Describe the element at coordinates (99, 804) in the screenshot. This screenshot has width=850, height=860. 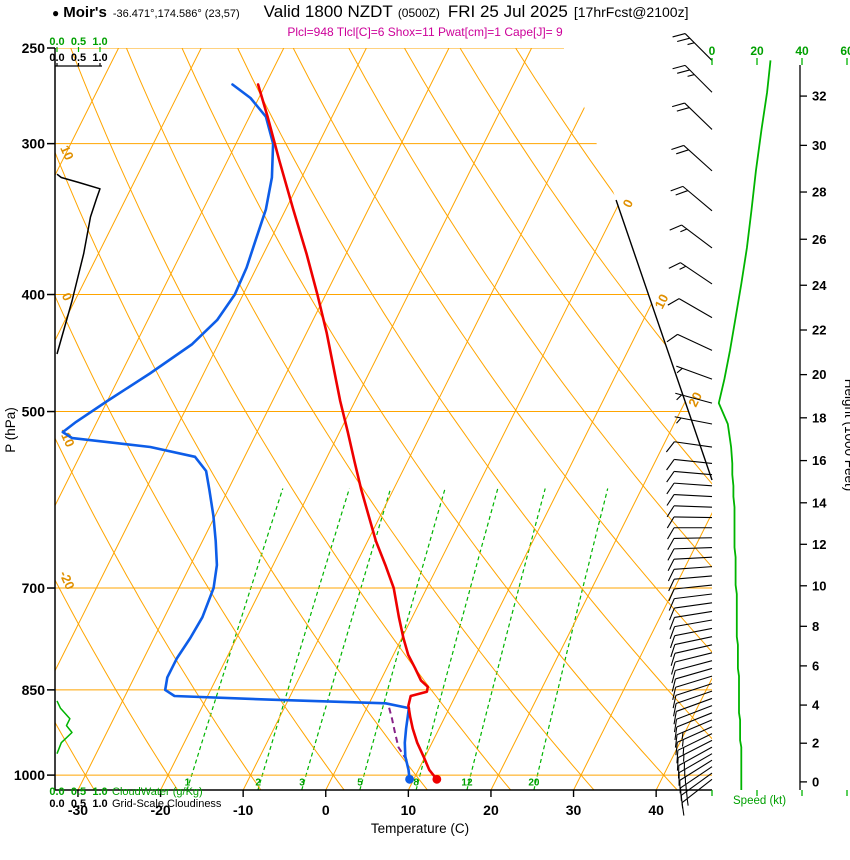
I see `cloudiness-scale-label-bottom: 1.0` at that location.